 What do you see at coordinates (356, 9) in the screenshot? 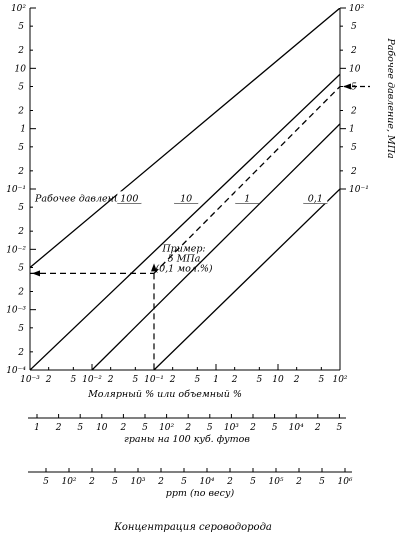
I see `y-right-tick-label: 10²` at bounding box center [356, 9].